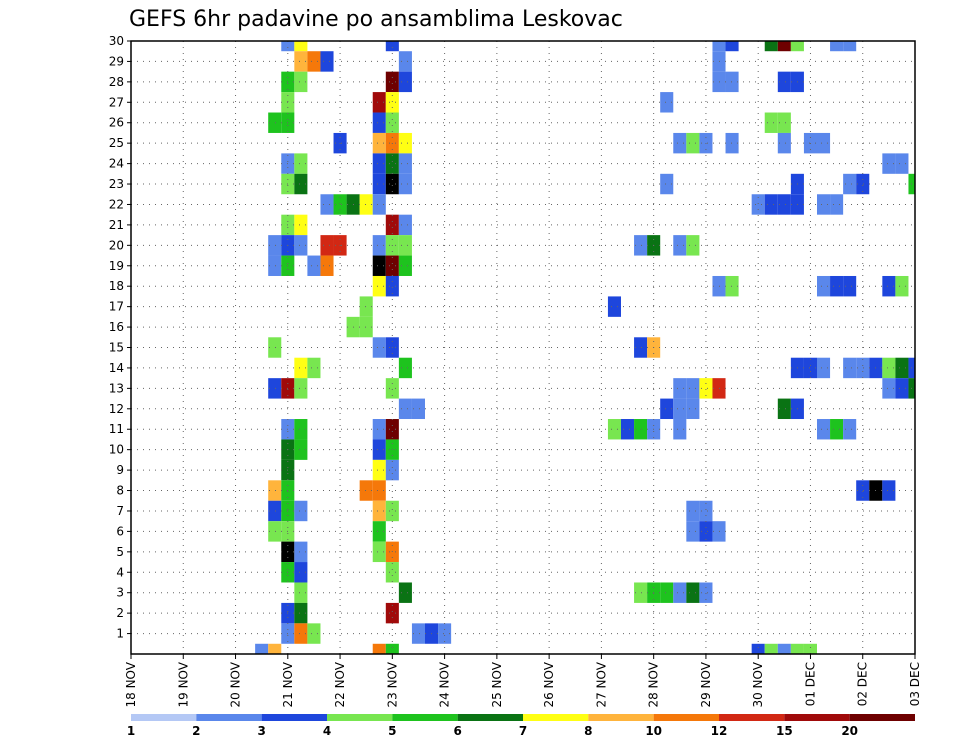 The height and width of the screenshot is (742, 960). Describe the element at coordinates (131, 684) in the screenshot. I see `x-tick-label: 18 NOV` at that location.